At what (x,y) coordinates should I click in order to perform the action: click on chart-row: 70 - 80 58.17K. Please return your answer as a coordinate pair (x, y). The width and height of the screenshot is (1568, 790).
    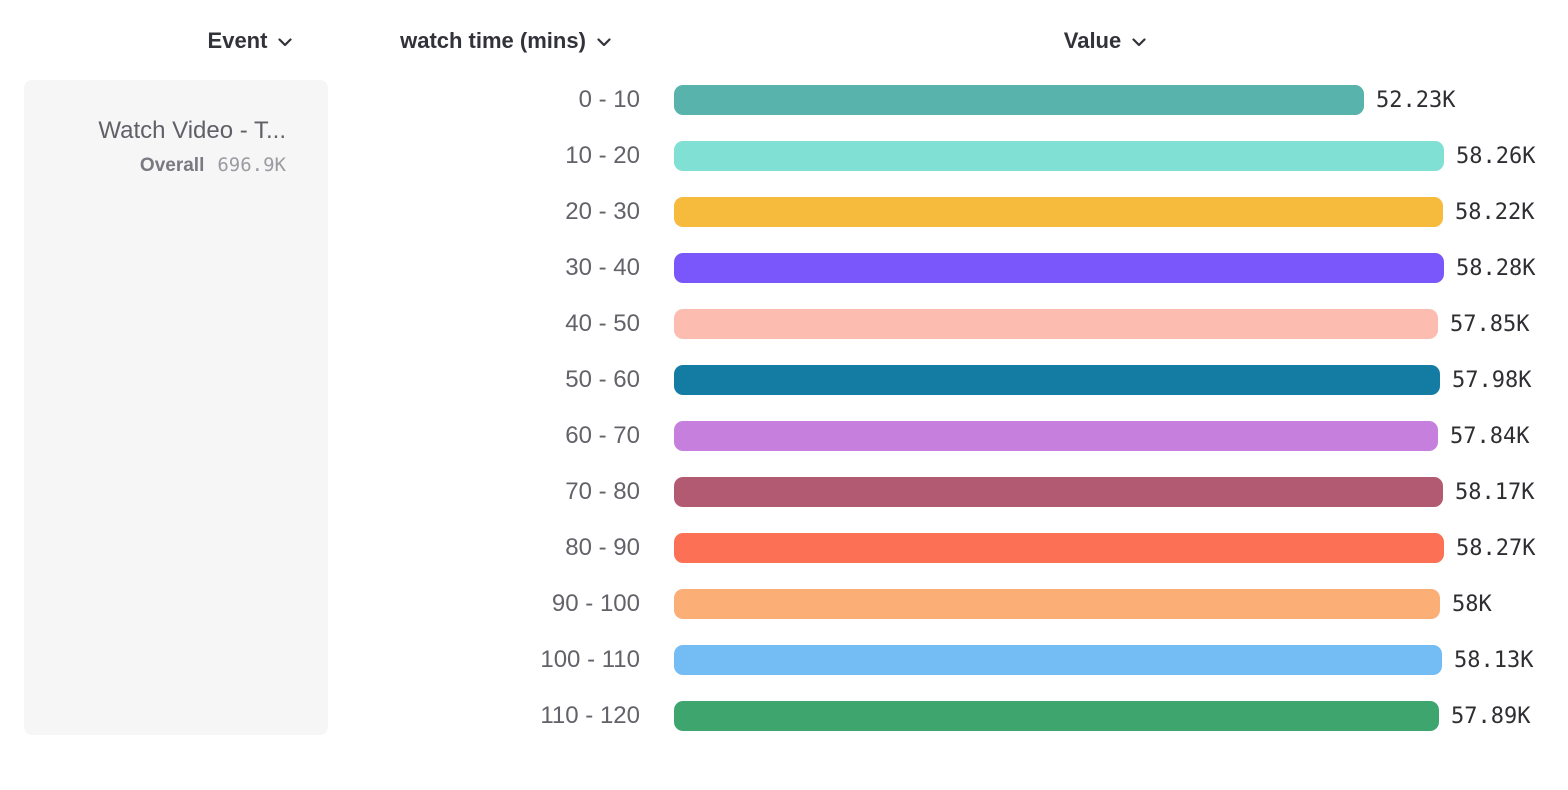
    Looking at the image, I should click on (950, 492).